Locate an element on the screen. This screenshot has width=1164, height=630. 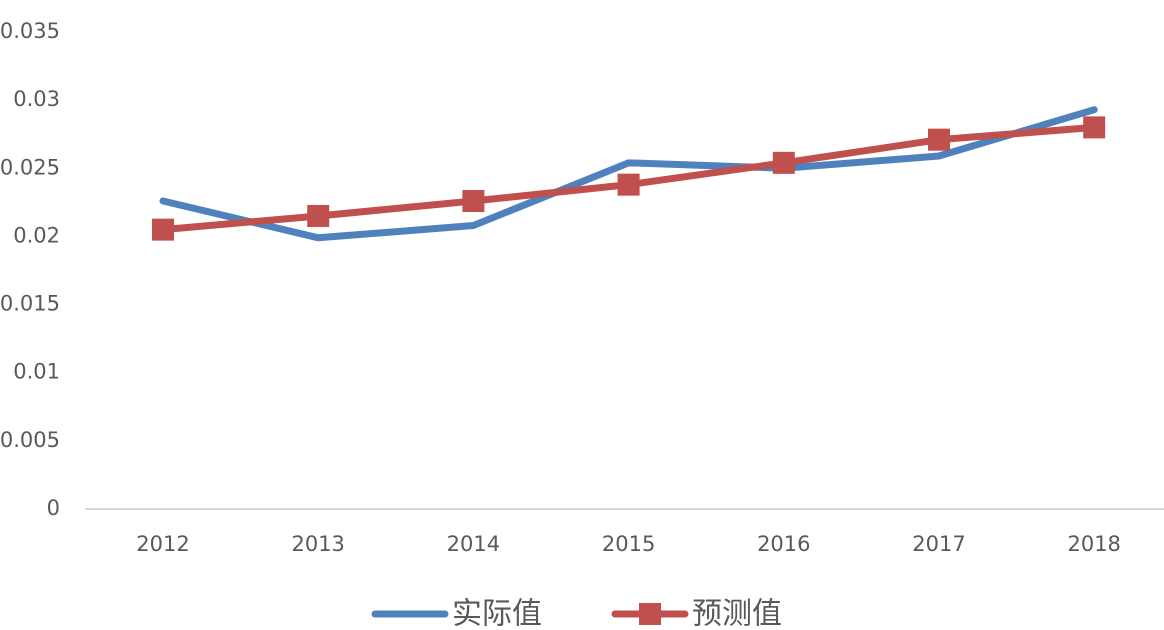
y-tick-label: 0.005 is located at coordinates (30, 440).